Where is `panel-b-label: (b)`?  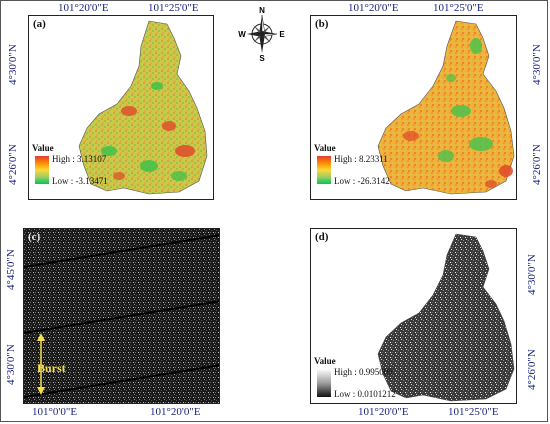
panel-b-label: (b) is located at coordinates (322, 24).